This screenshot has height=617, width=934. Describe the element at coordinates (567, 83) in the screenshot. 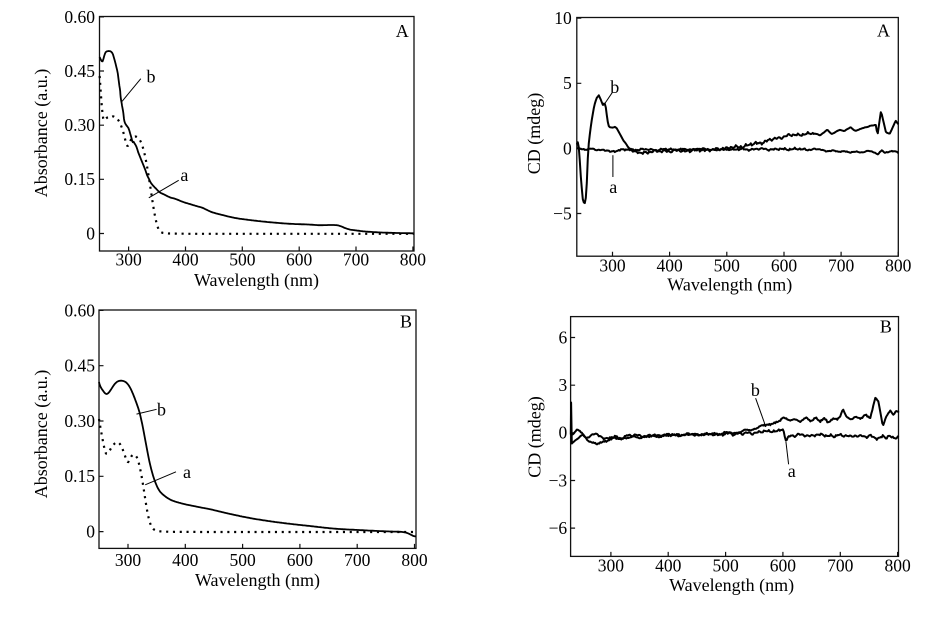

I see `svg-text: 5` at that location.